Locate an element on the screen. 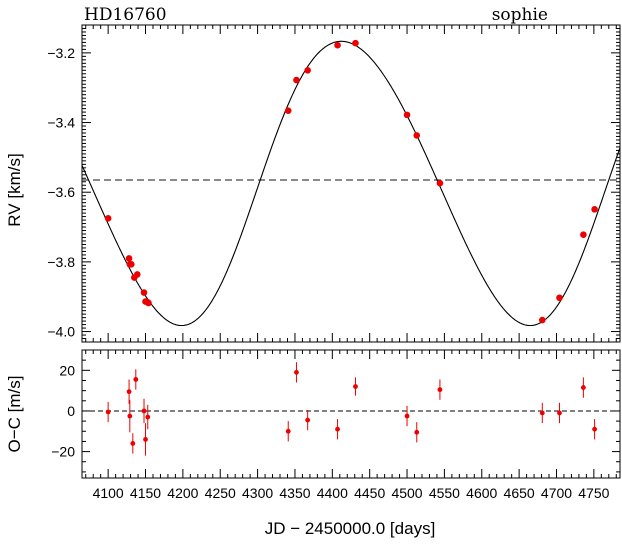 The height and width of the screenshot is (546, 622). x-tick-label: 4700 is located at coordinates (556, 493).